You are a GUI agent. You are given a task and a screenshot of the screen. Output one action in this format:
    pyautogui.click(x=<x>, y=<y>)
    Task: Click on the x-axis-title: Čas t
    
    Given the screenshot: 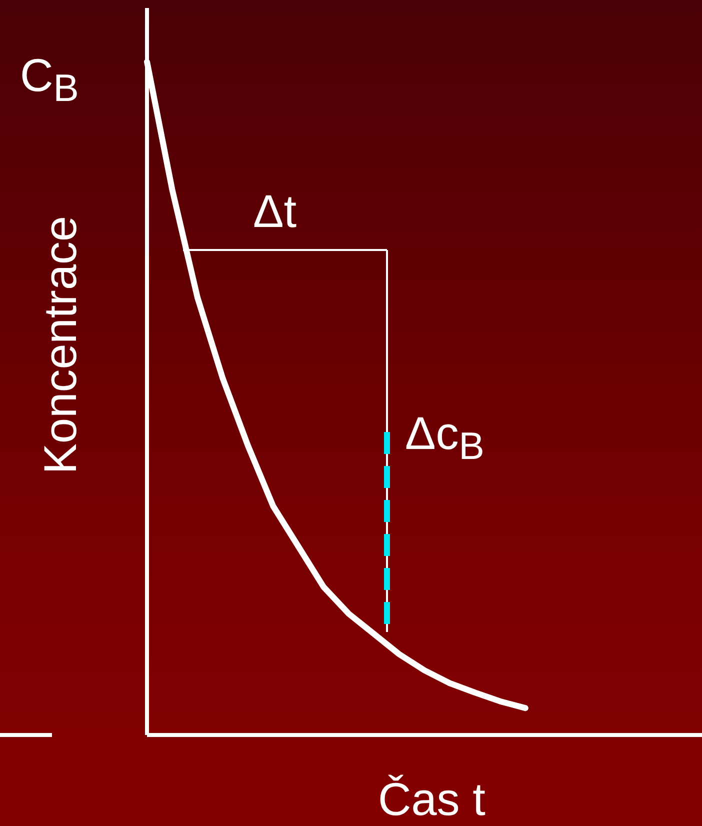 What is the action you would take?
    pyautogui.click(x=432, y=799)
    